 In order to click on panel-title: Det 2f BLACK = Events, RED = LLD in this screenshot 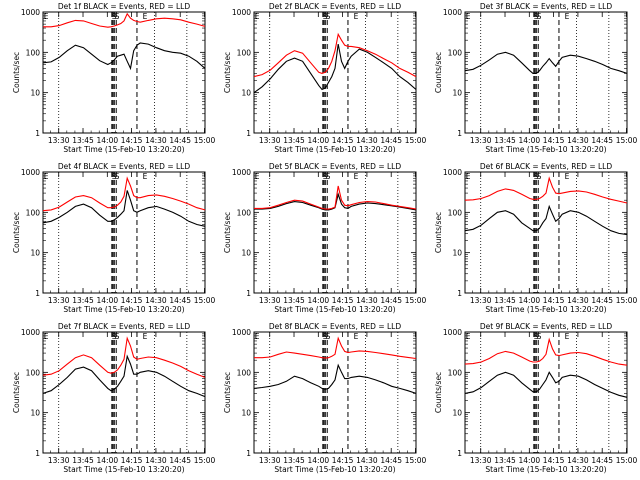, I will do `click(335, 6)`.